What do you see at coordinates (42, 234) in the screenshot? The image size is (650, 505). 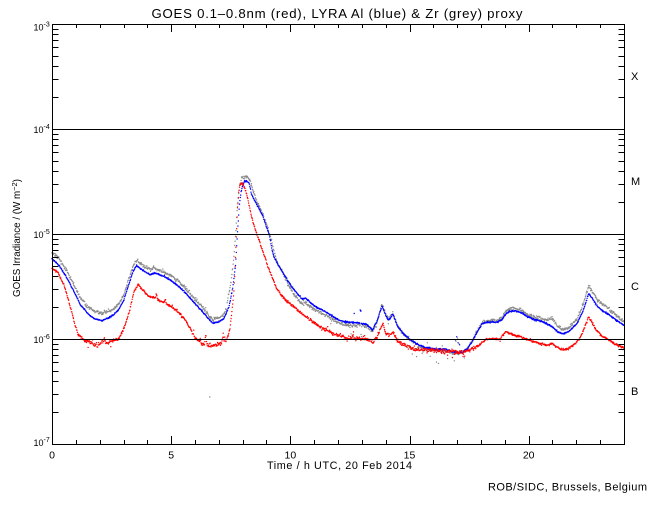 I see `svg-text: 10⁻⁵` at bounding box center [42, 234].